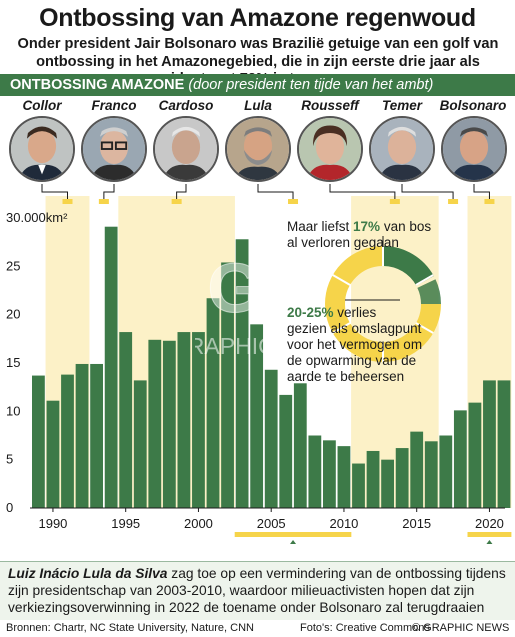  Describe the element at coordinates (186, 105) in the screenshot. I see `president-name-cardoso: Cardoso` at that location.